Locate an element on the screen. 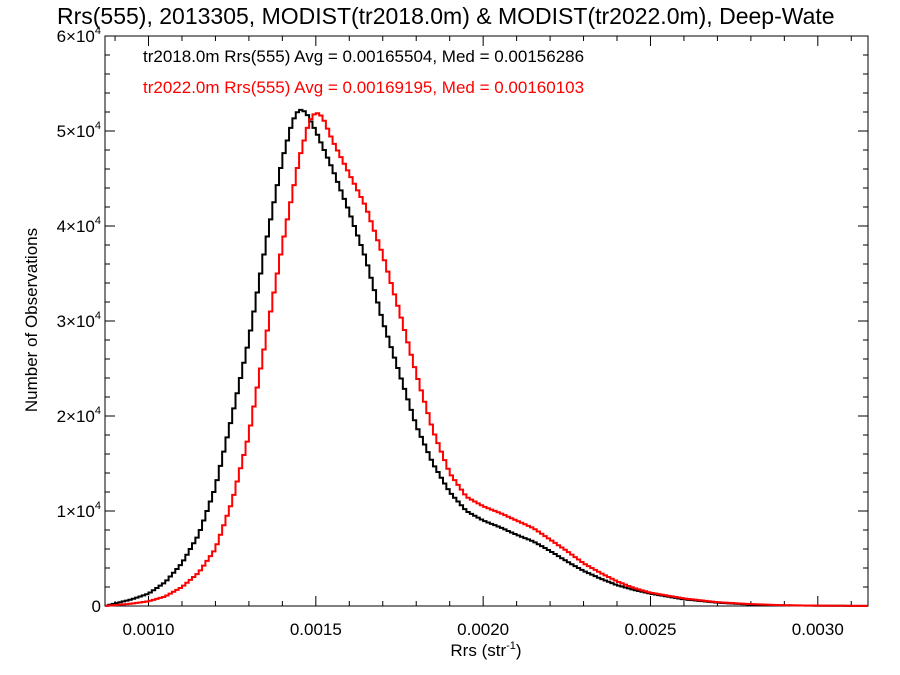 The width and height of the screenshot is (900, 675). x-axis-label: Rrs (str-1) is located at coordinates (485, 650).